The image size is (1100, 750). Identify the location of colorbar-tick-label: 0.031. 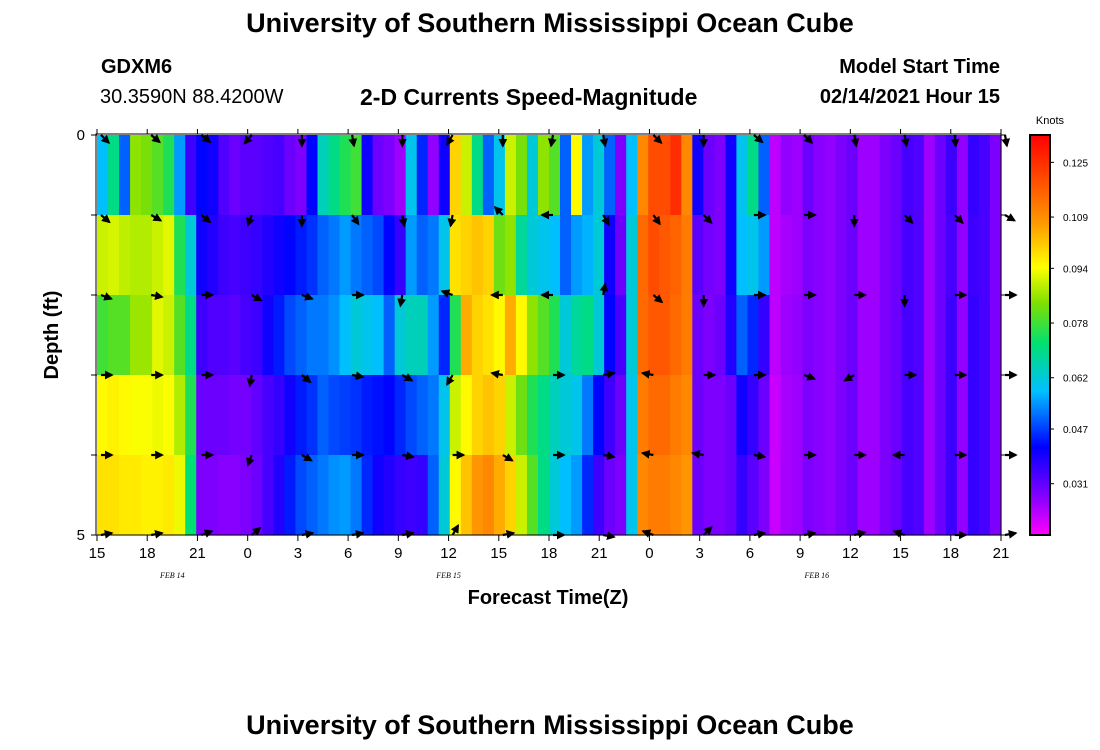
(1075, 485).